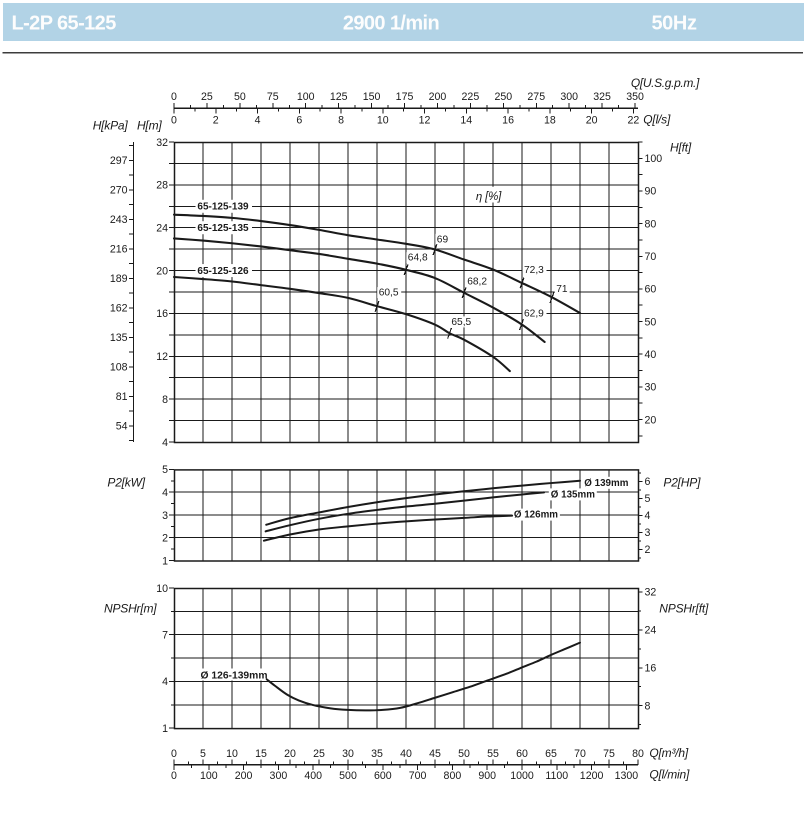 Image resolution: width=808 pixels, height=813 pixels. I want to click on svg-text: 65-125-135, so click(223, 228).